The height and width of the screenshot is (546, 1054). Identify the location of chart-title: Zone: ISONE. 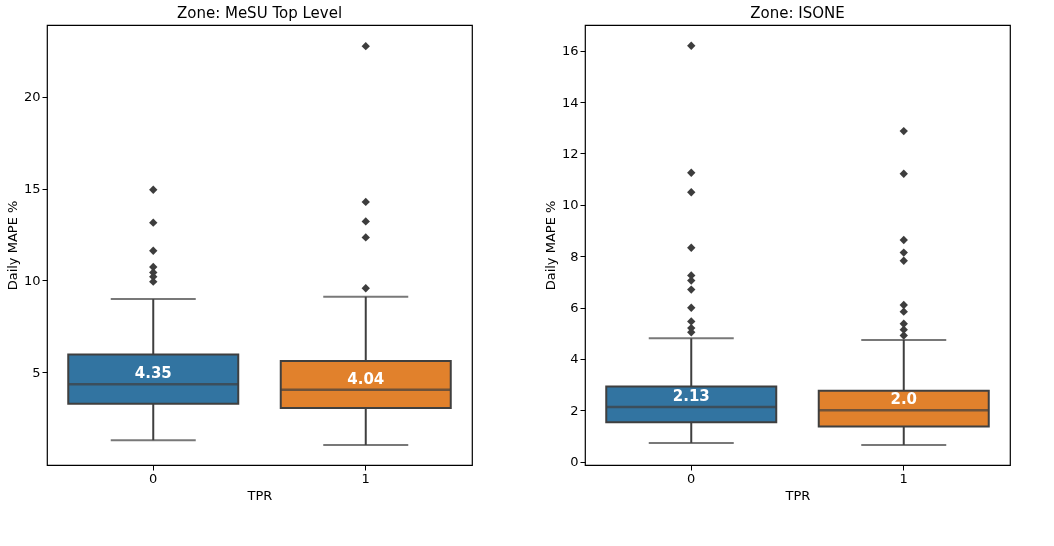
(797, 13).